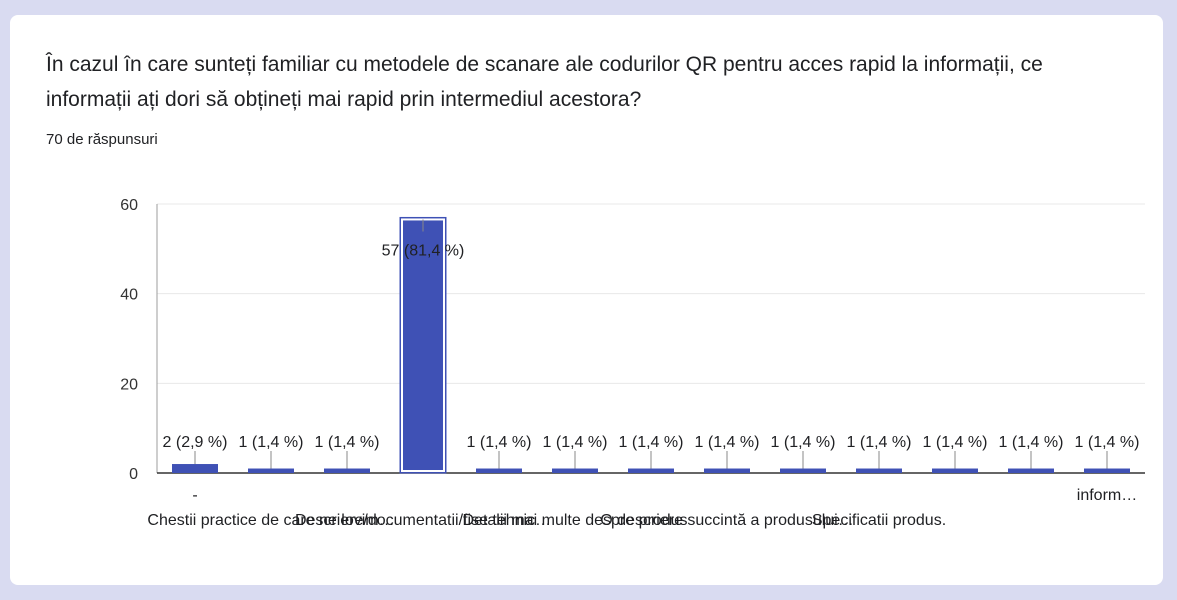 This screenshot has height=600, width=1177. Describe the element at coordinates (194, 495) in the screenshot. I see `x-tick-label: -` at that location.